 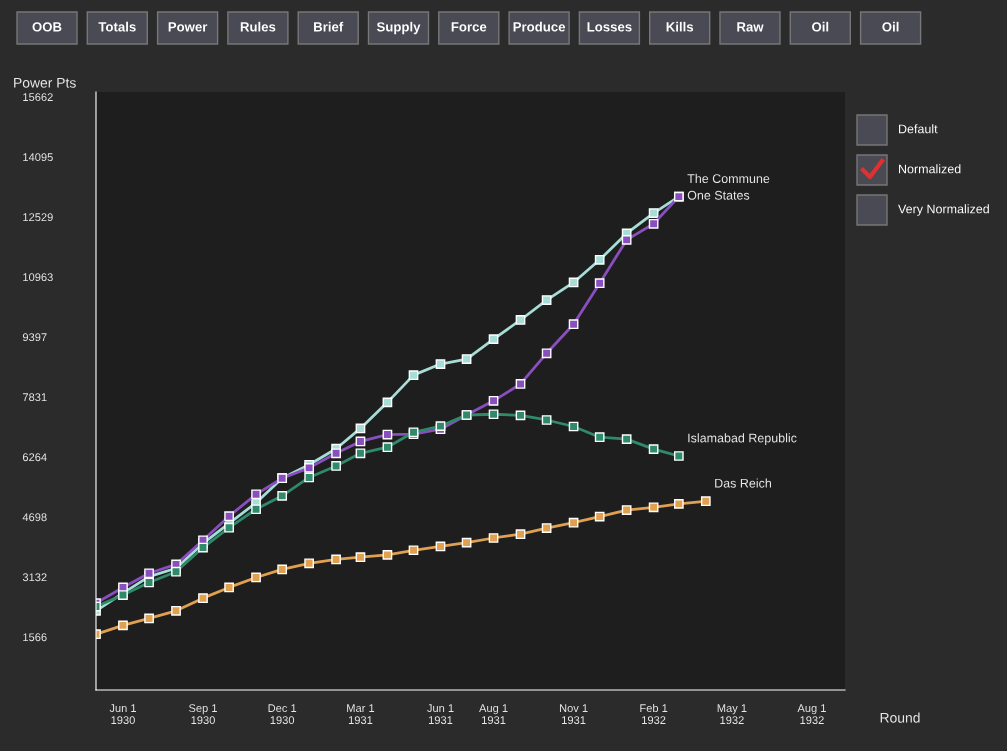 I want to click on y-tick-label: 4698, so click(x=34, y=517).